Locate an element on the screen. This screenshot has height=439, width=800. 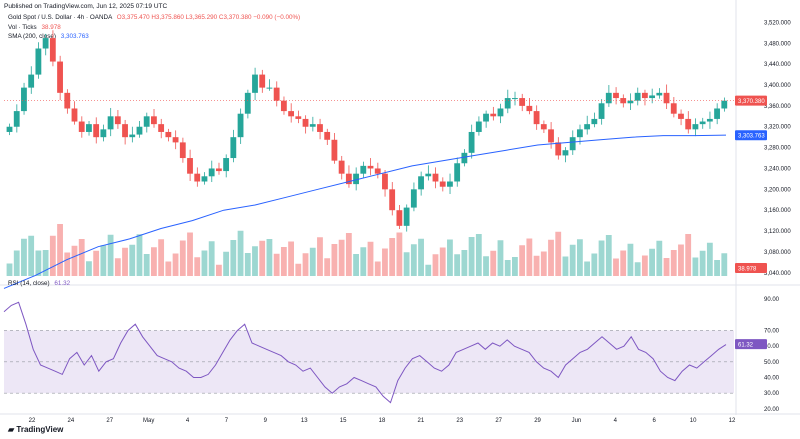
tradingview-logo: ▰ TradingView is located at coordinates (35, 429).